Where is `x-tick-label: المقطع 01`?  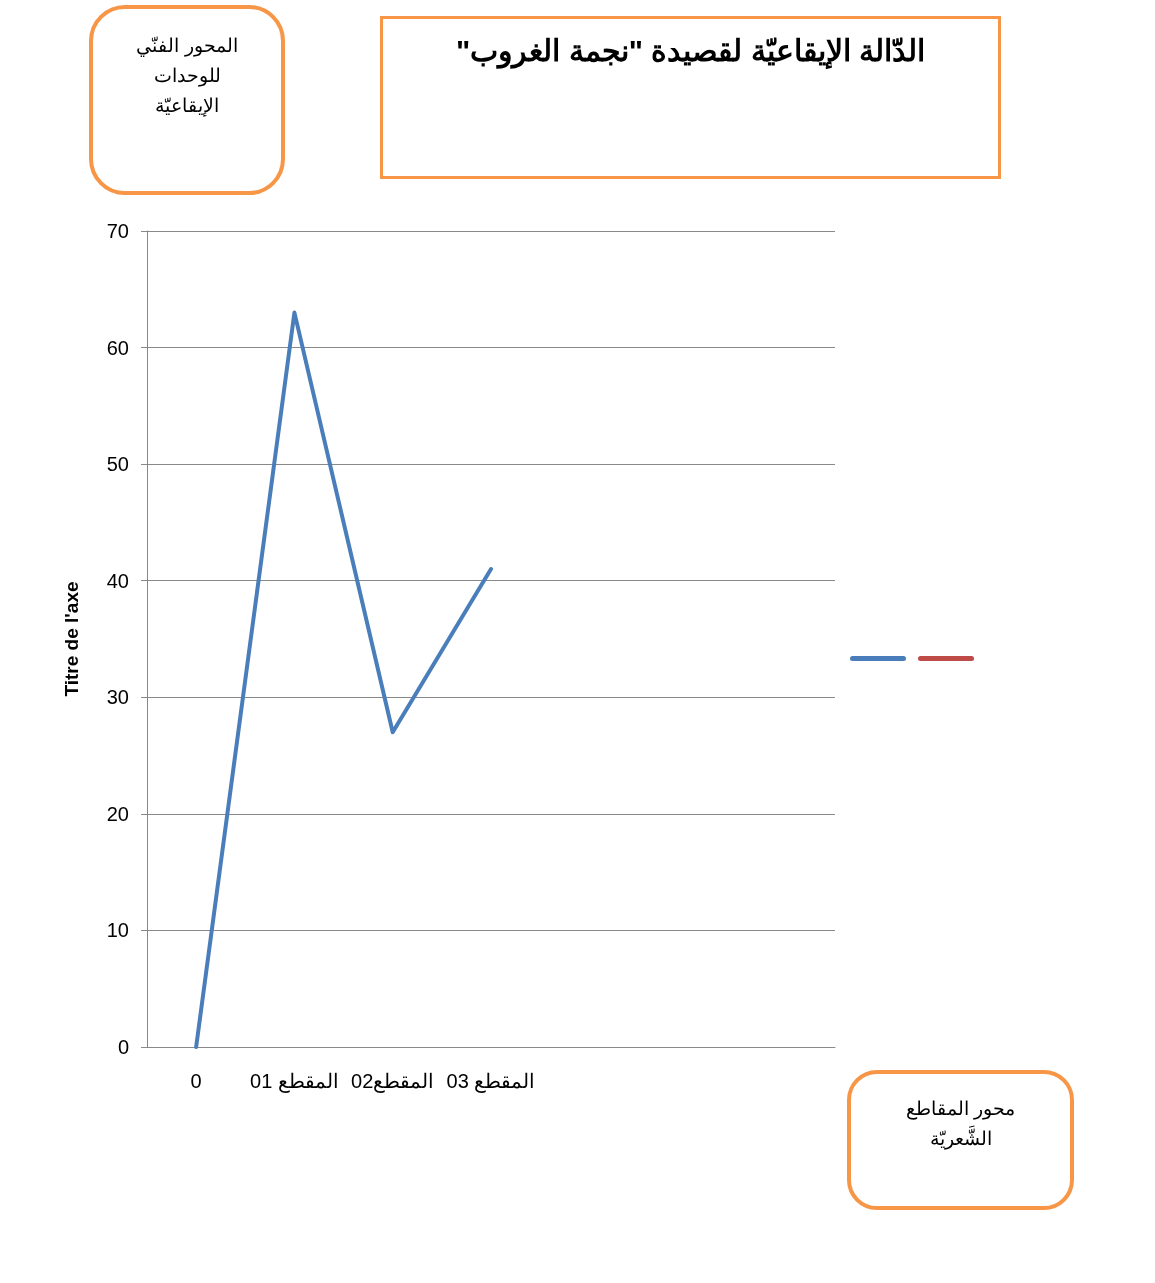 x-tick-label: المقطع 01 is located at coordinates (294, 1081).